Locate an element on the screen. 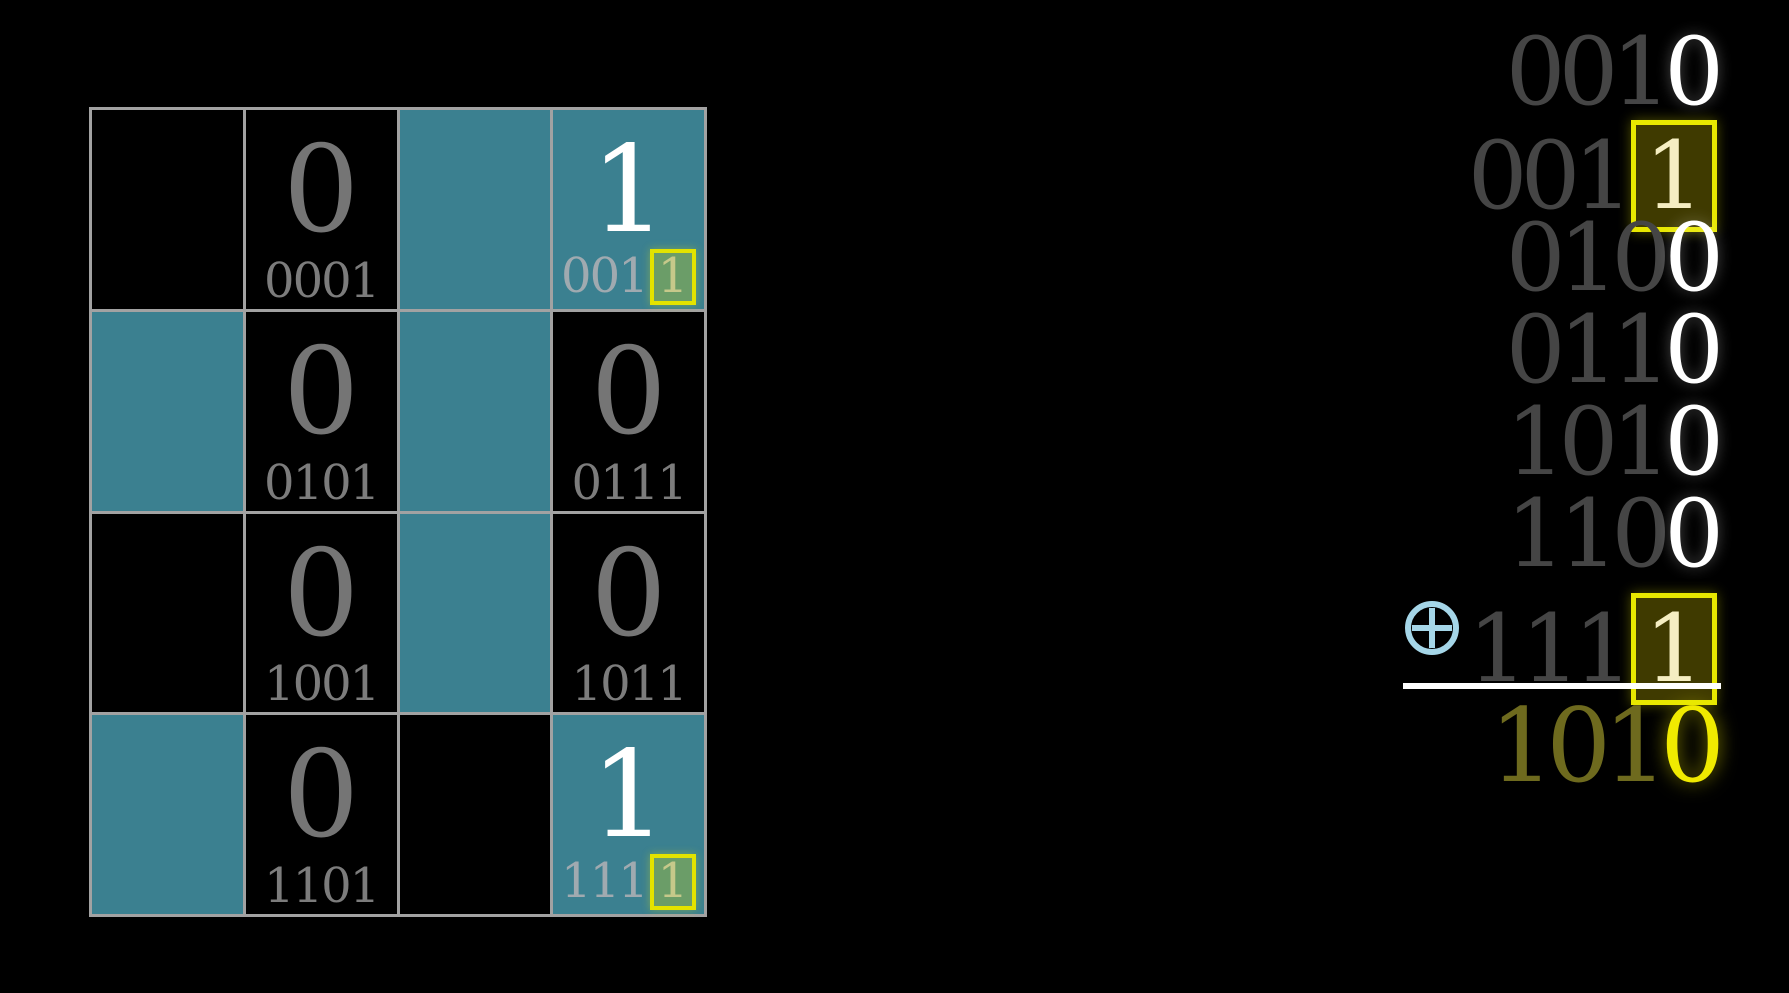  label-prefix: 100 is located at coordinates (308, 684).